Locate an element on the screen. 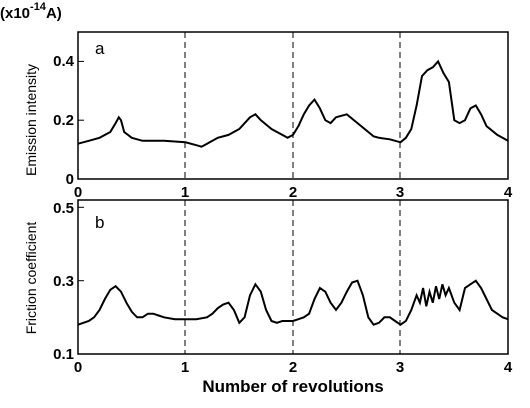 Image resolution: width=530 pixels, height=408 pixels. unit-label: (x10-14A) is located at coordinates (31, 11).